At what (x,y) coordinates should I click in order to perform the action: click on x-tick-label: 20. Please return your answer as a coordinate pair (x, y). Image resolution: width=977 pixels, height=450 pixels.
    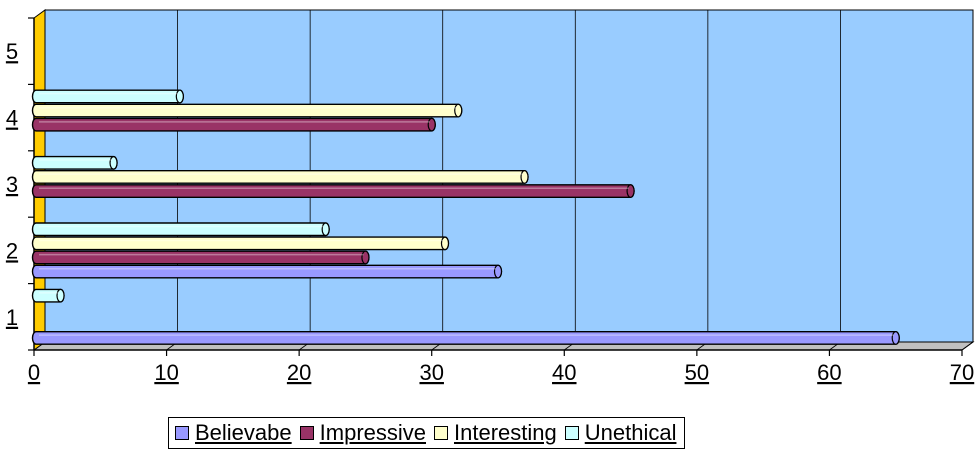
    Looking at the image, I should click on (299, 372).